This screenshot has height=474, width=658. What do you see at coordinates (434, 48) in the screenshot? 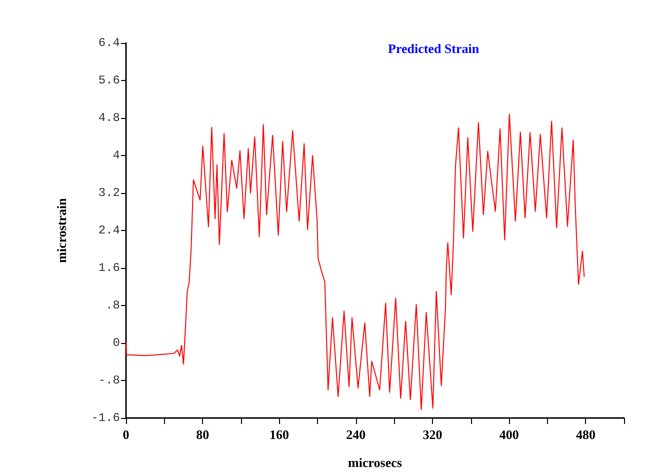
I see `chart-title: Predicted Strain` at bounding box center [434, 48].